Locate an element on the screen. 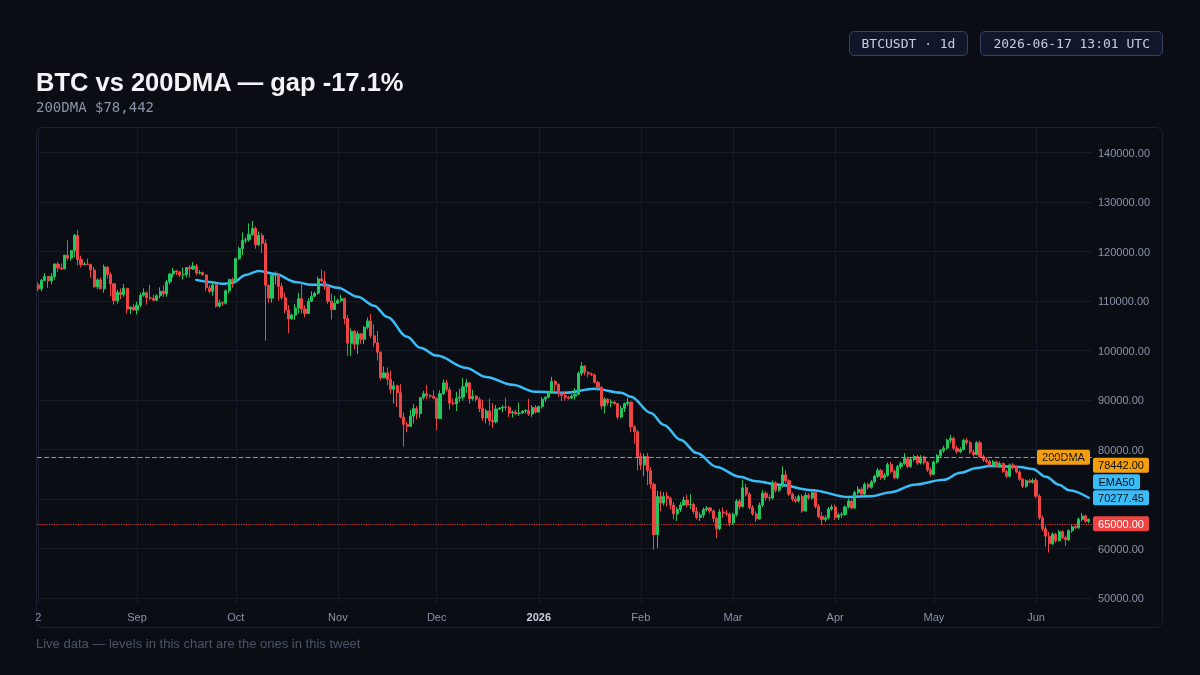  series-label: EMA50 is located at coordinates (1116, 481).